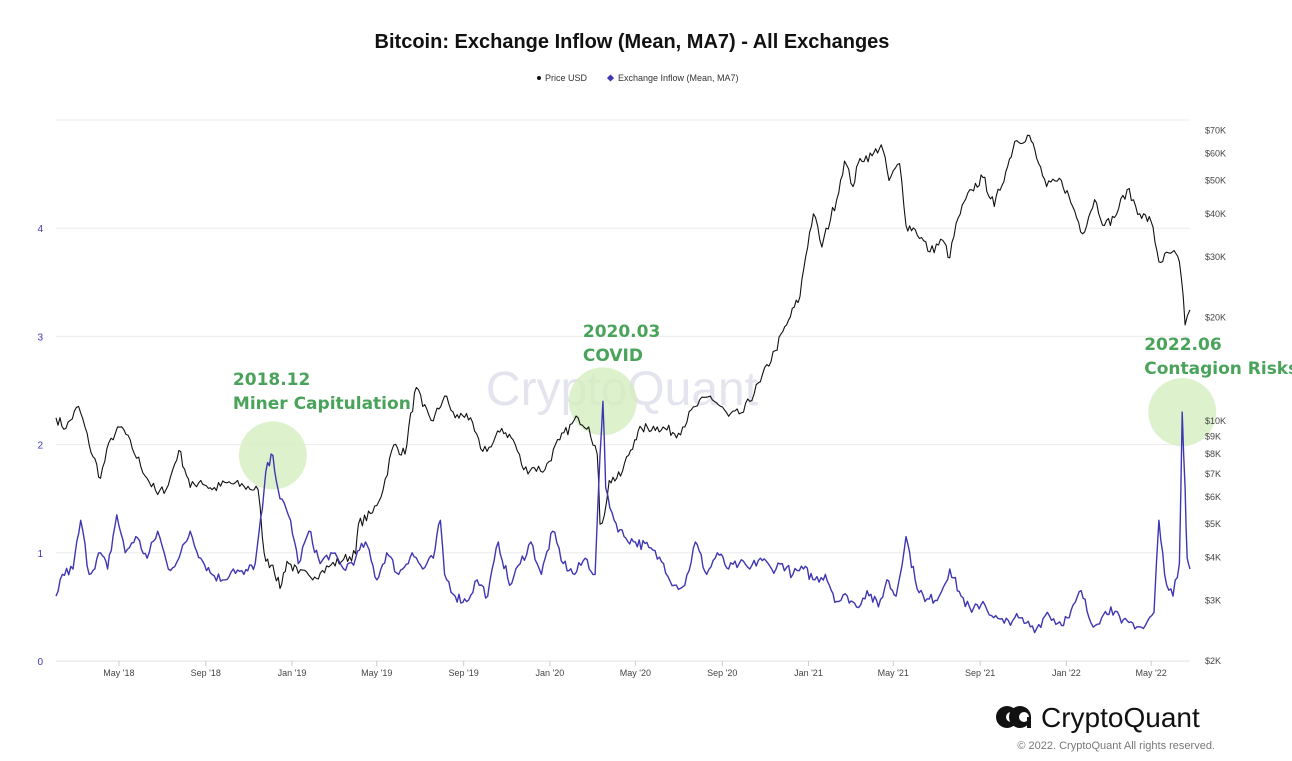 The height and width of the screenshot is (761, 1292). I want to click on y-left-tick-label: 2, so click(40, 446).